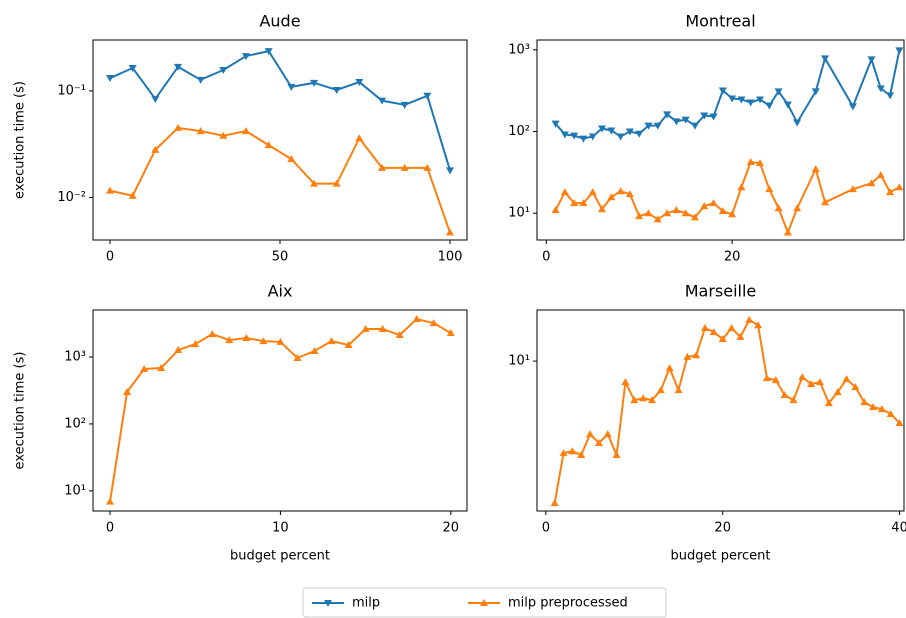 The width and height of the screenshot is (906, 618). What do you see at coordinates (280, 410) in the screenshot?
I see `axes-frame` at bounding box center [280, 410].